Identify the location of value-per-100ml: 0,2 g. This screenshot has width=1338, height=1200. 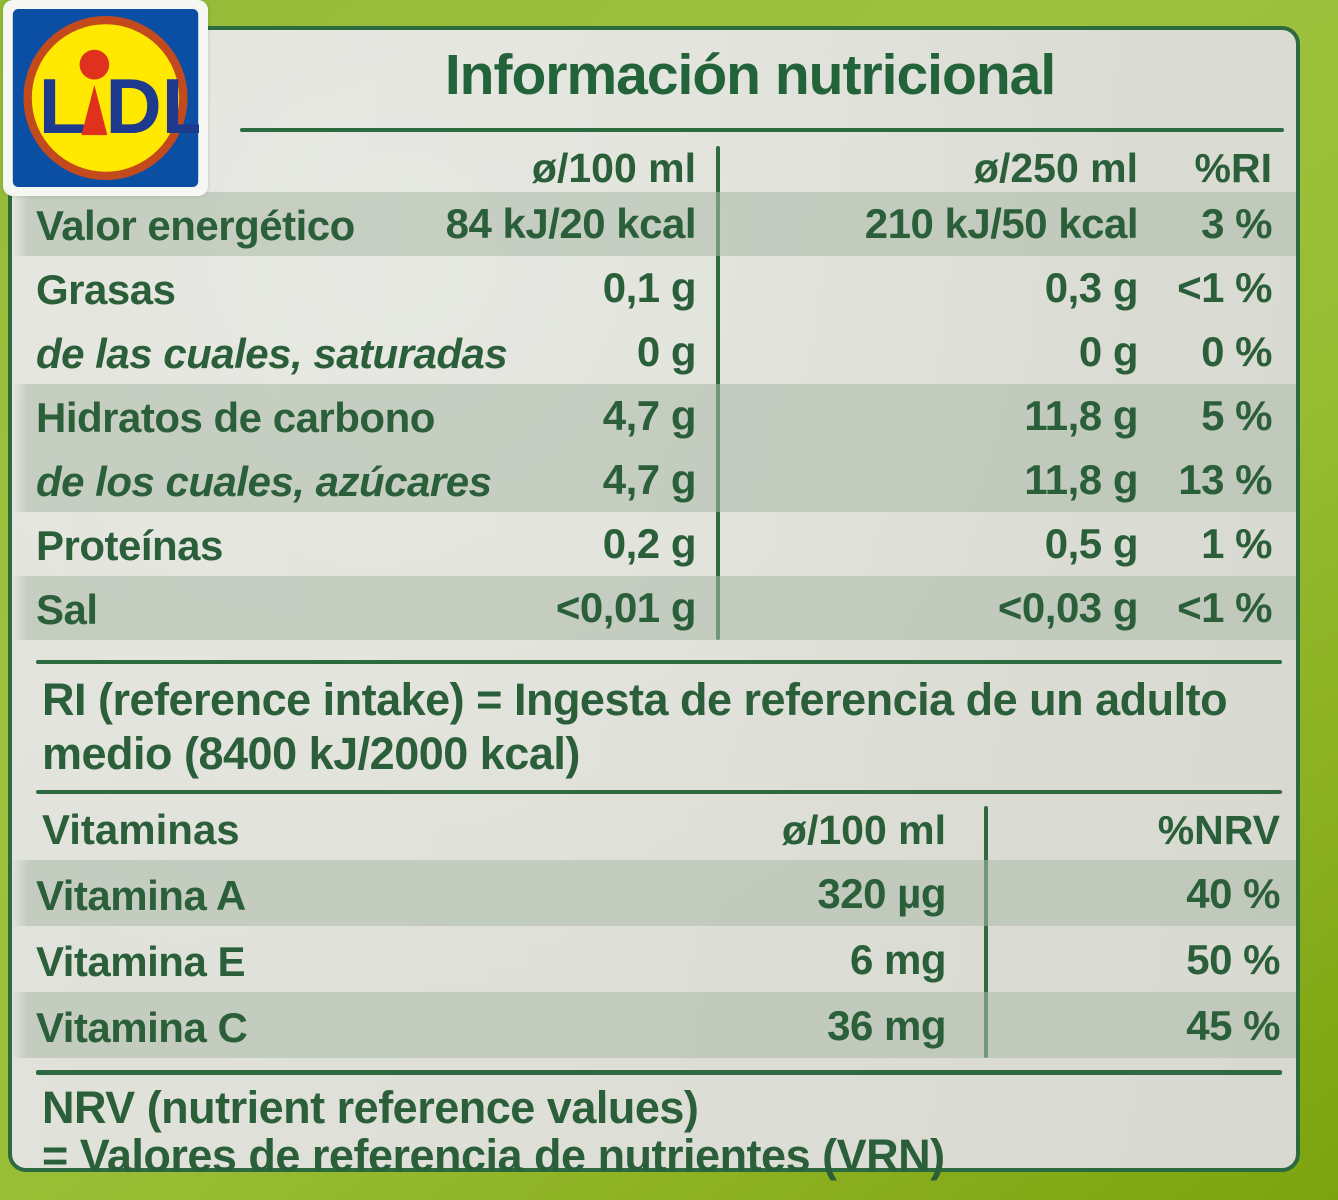
(649, 543).